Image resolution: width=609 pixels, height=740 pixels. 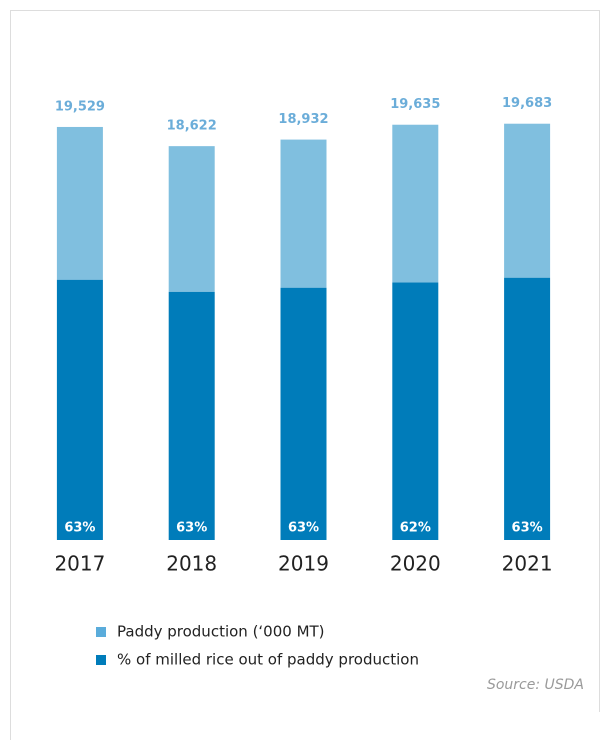 I want to click on x-tick-label: 2021, so click(x=527, y=564).